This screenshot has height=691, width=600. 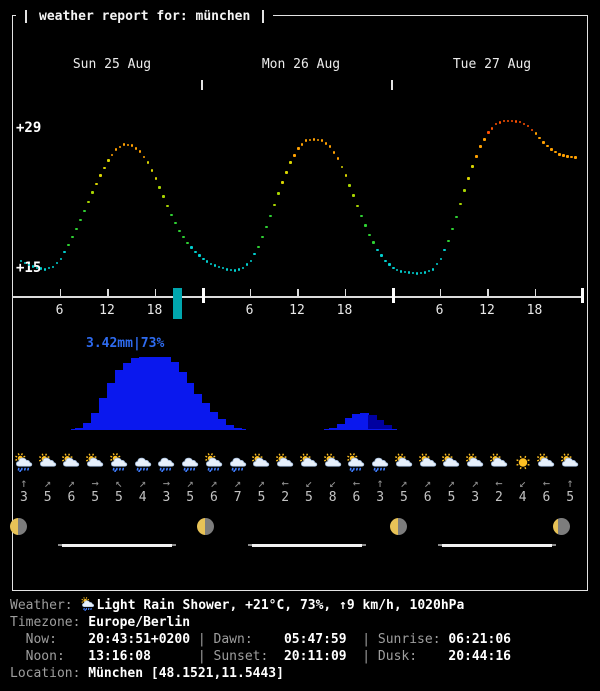 I want to click on axis-tick-label: 12, so click(x=297, y=310).